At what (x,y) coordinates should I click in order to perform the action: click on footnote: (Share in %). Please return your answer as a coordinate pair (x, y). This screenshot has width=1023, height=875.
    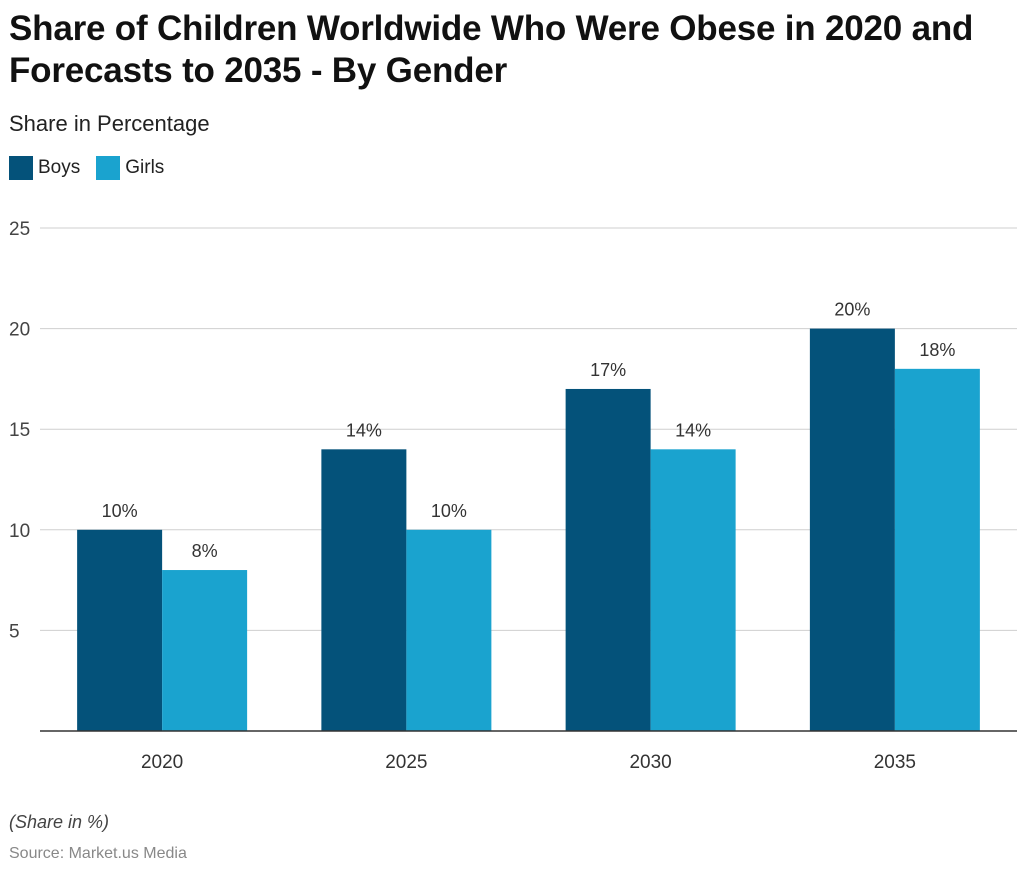
    Looking at the image, I should click on (59, 822).